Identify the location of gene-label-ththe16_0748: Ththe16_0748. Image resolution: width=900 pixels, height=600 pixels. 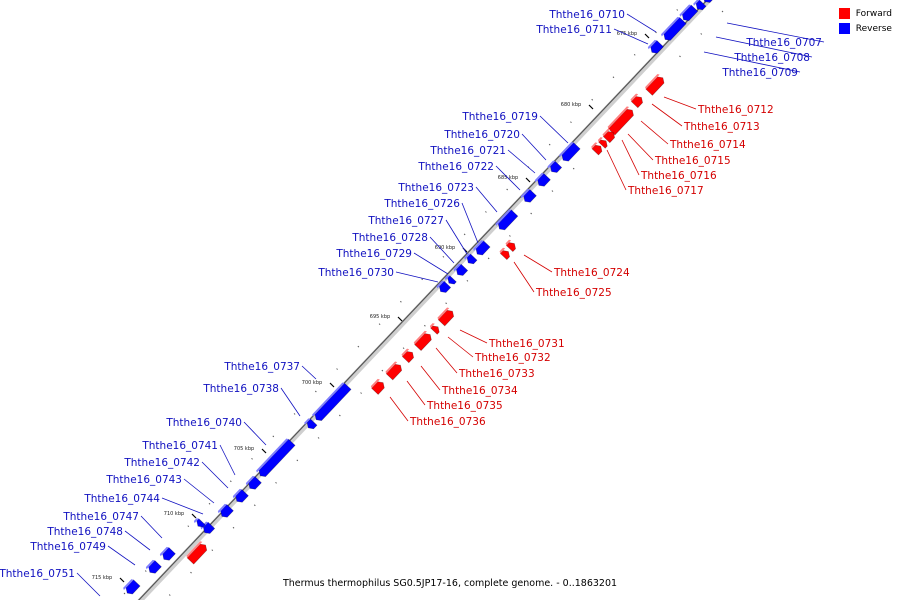
(84, 532).